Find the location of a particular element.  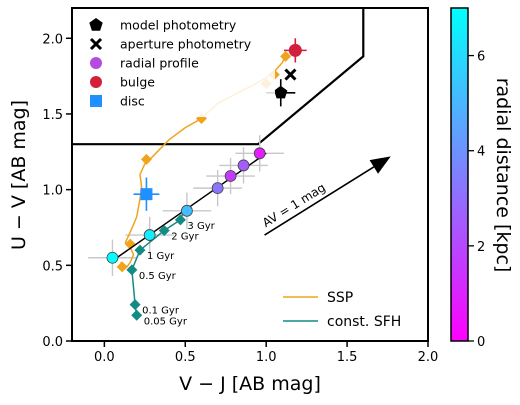

colorbar-label: radial distance [kpc] is located at coordinates (503, 175).